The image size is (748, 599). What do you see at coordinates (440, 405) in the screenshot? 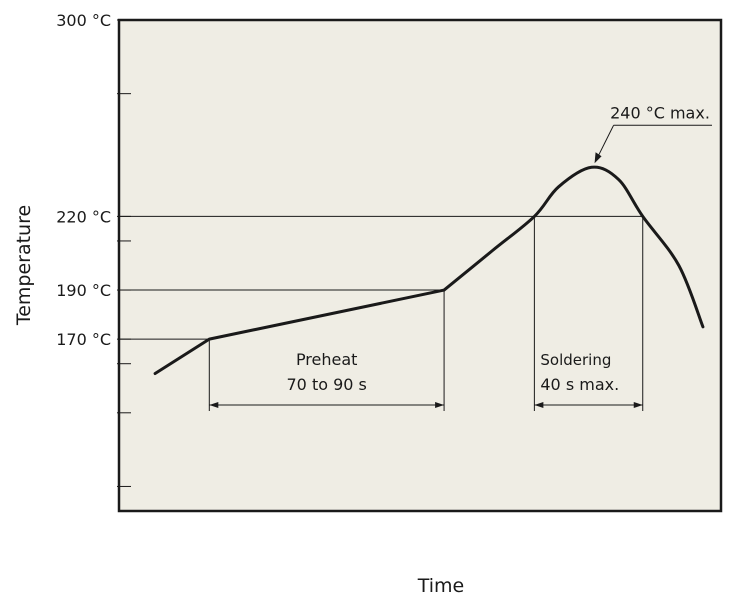
I see `preheat-arrow-head-right` at bounding box center [440, 405].